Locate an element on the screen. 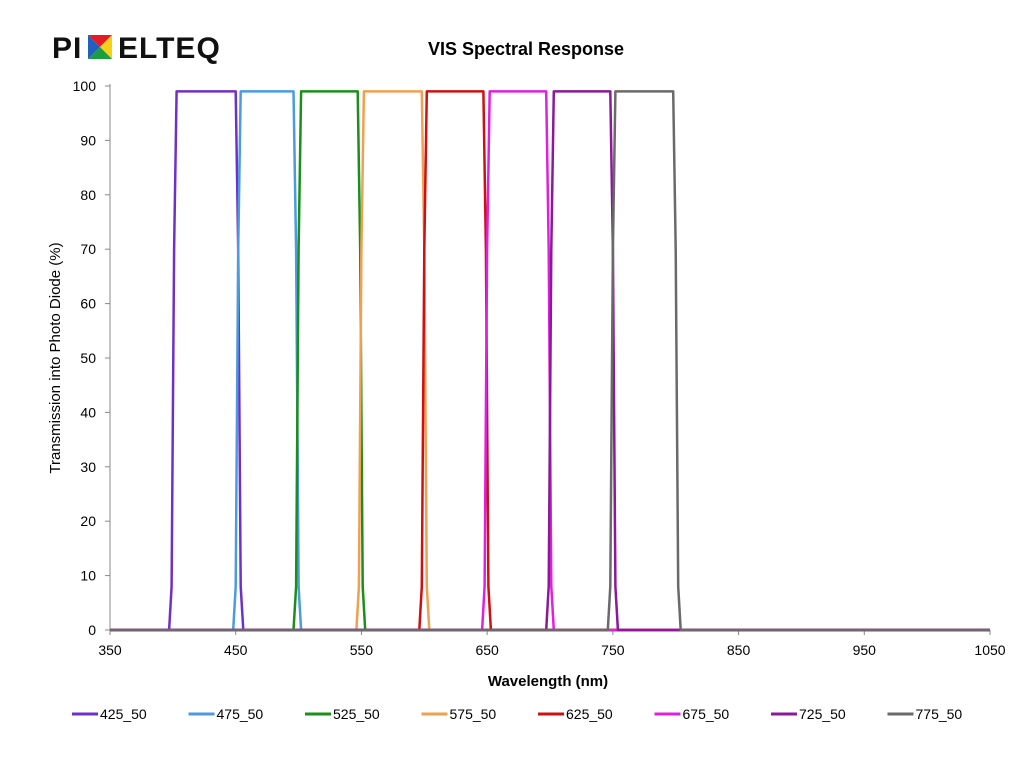  y-tick-label: 80 is located at coordinates (88, 195).